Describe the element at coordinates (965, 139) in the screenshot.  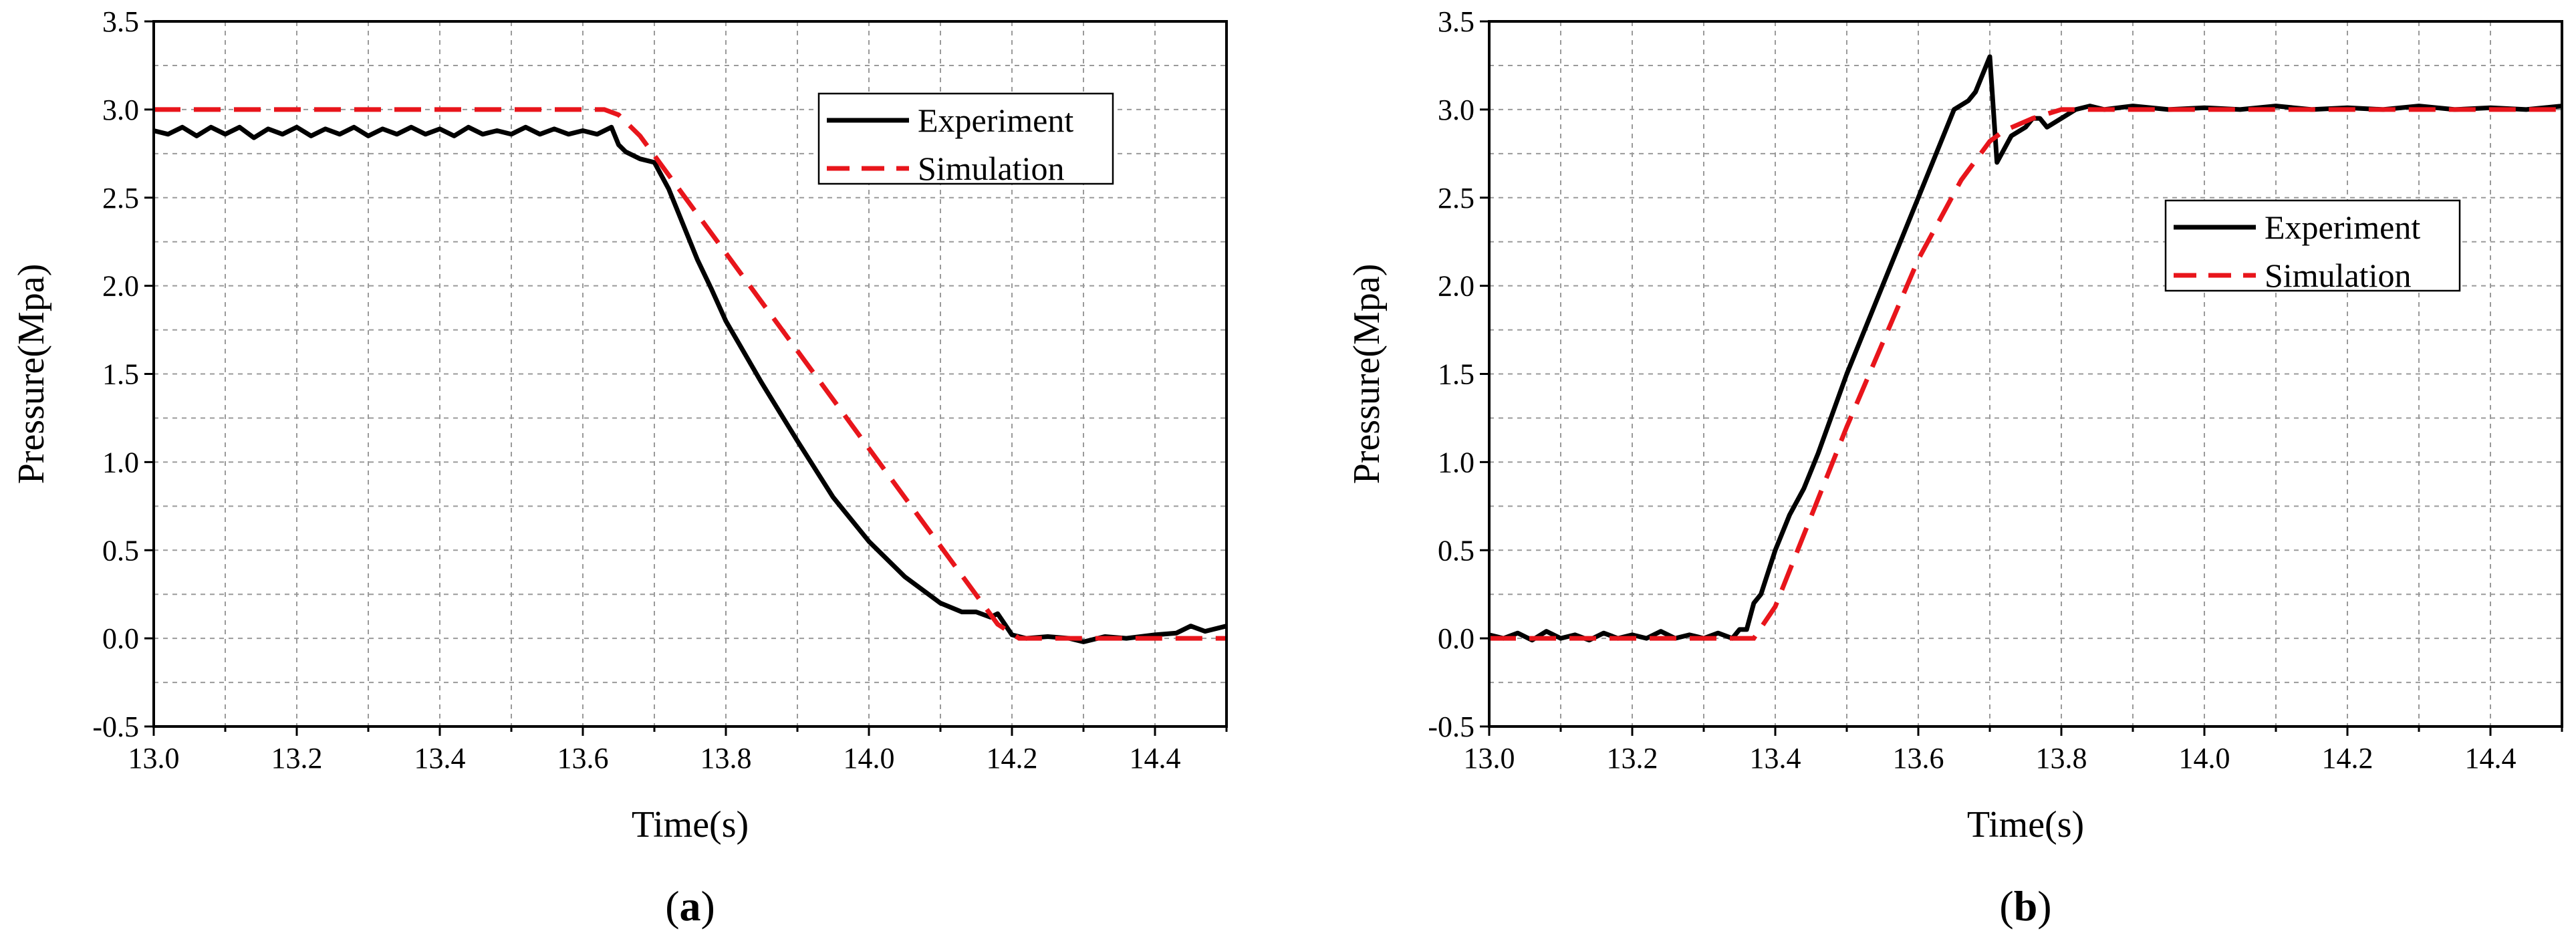
I see `legend-a: Experiment Simulation` at that location.